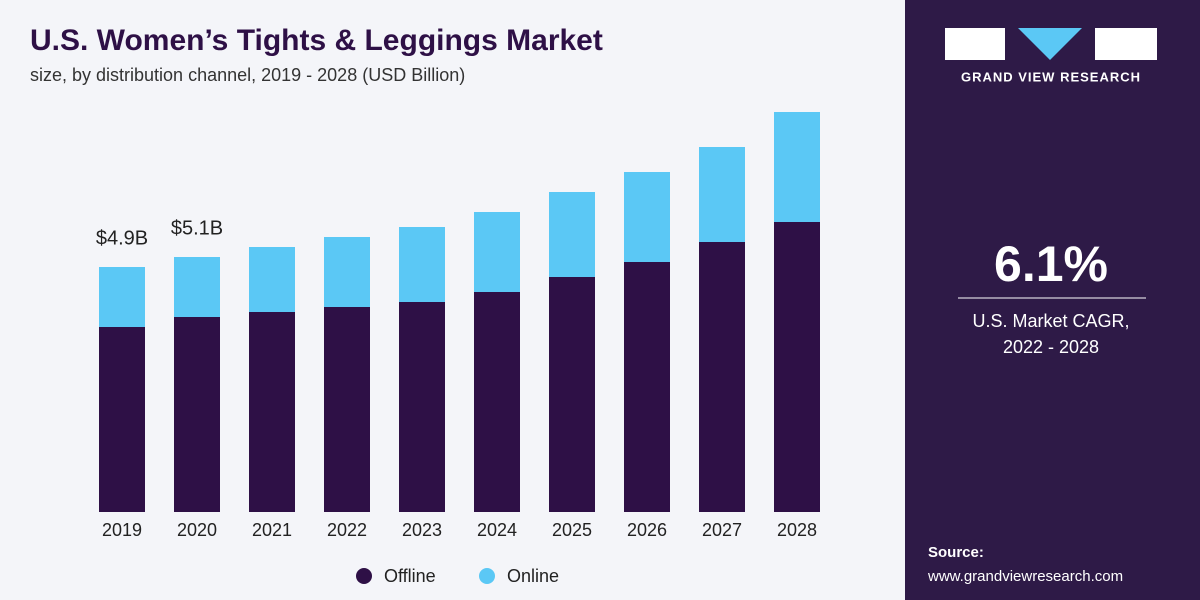 This screenshot has width=1200, height=600. What do you see at coordinates (410, 576) in the screenshot?
I see `legend-label: Offline` at bounding box center [410, 576].